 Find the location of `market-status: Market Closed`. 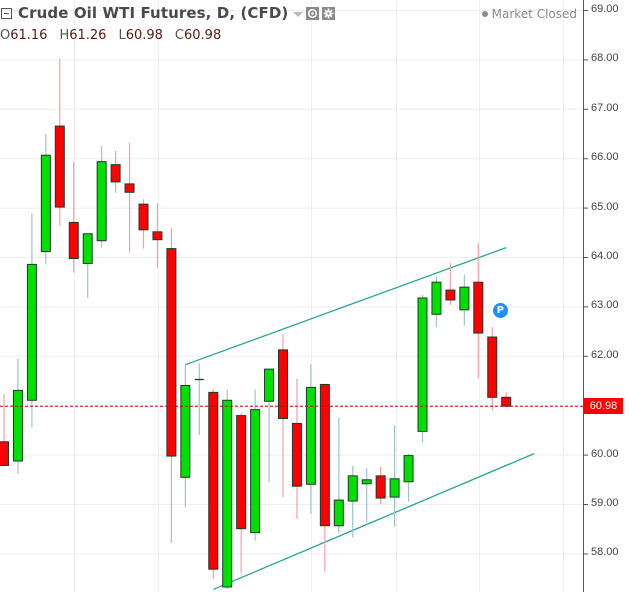

market-status: Market Closed is located at coordinates (529, 14).